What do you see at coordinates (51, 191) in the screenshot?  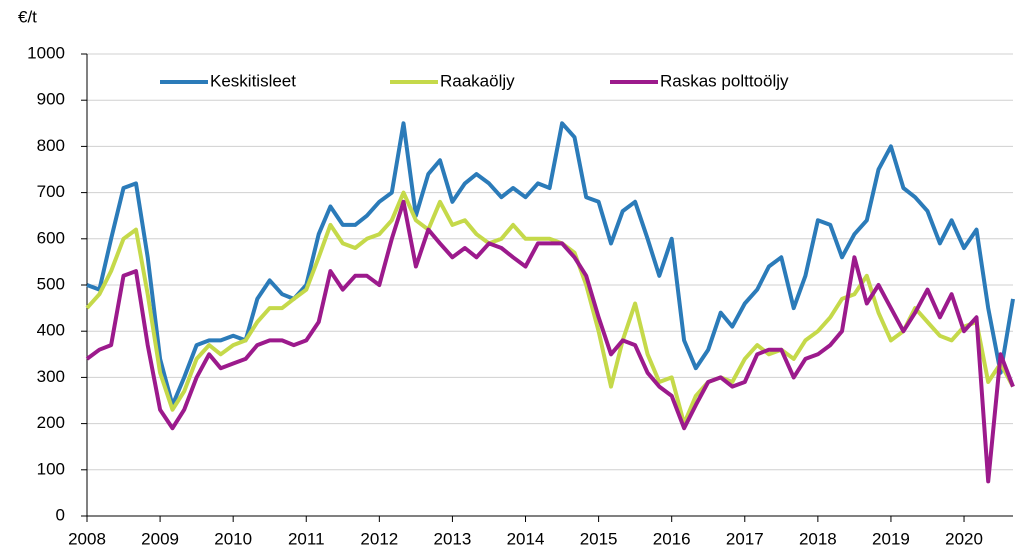 I see `y-tick-label: 700` at bounding box center [51, 191].